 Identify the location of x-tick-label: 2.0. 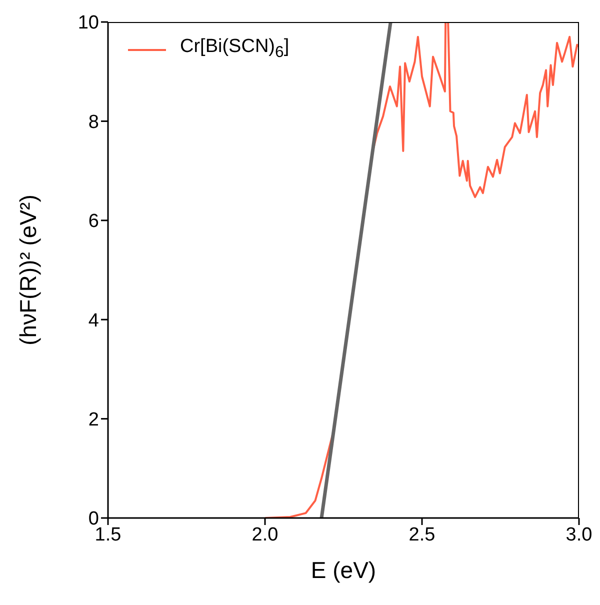
(265, 535).